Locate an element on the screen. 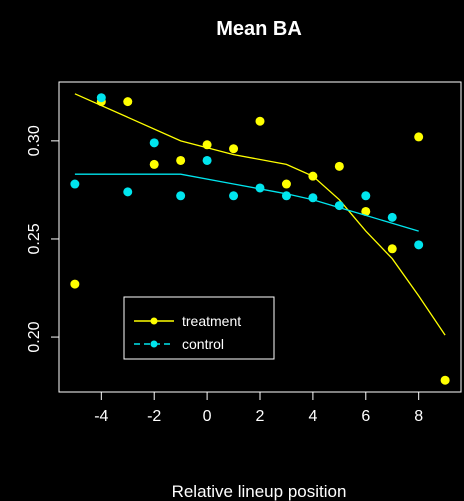 Image resolution: width=464 pixels, height=501 pixels. y-axis: 0.20 0.25 0.30 is located at coordinates (42, 239).